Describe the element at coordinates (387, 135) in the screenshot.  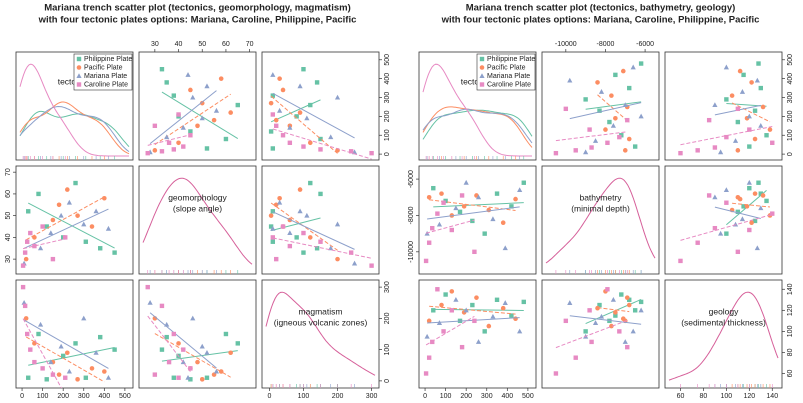
I see `y-tick-label: 100` at that location.